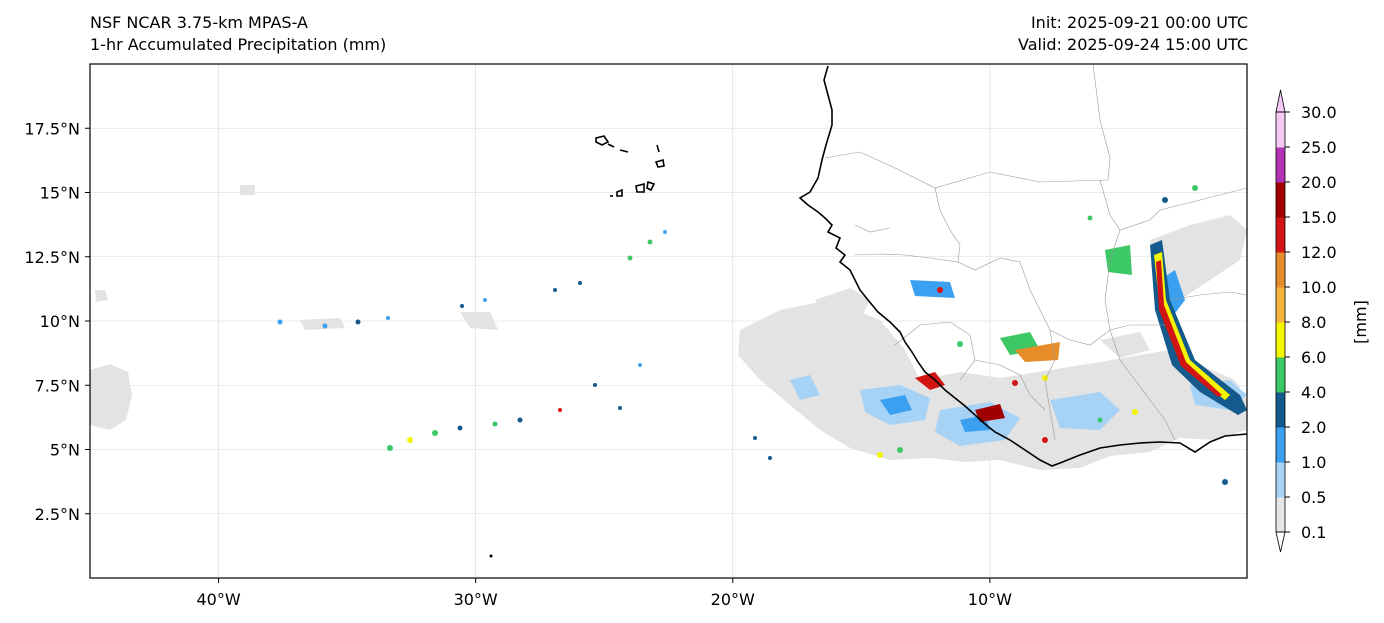  What do you see at coordinates (1319, 147) in the screenshot?
I see `colorbar-tick-label: 25.0` at bounding box center [1319, 147].